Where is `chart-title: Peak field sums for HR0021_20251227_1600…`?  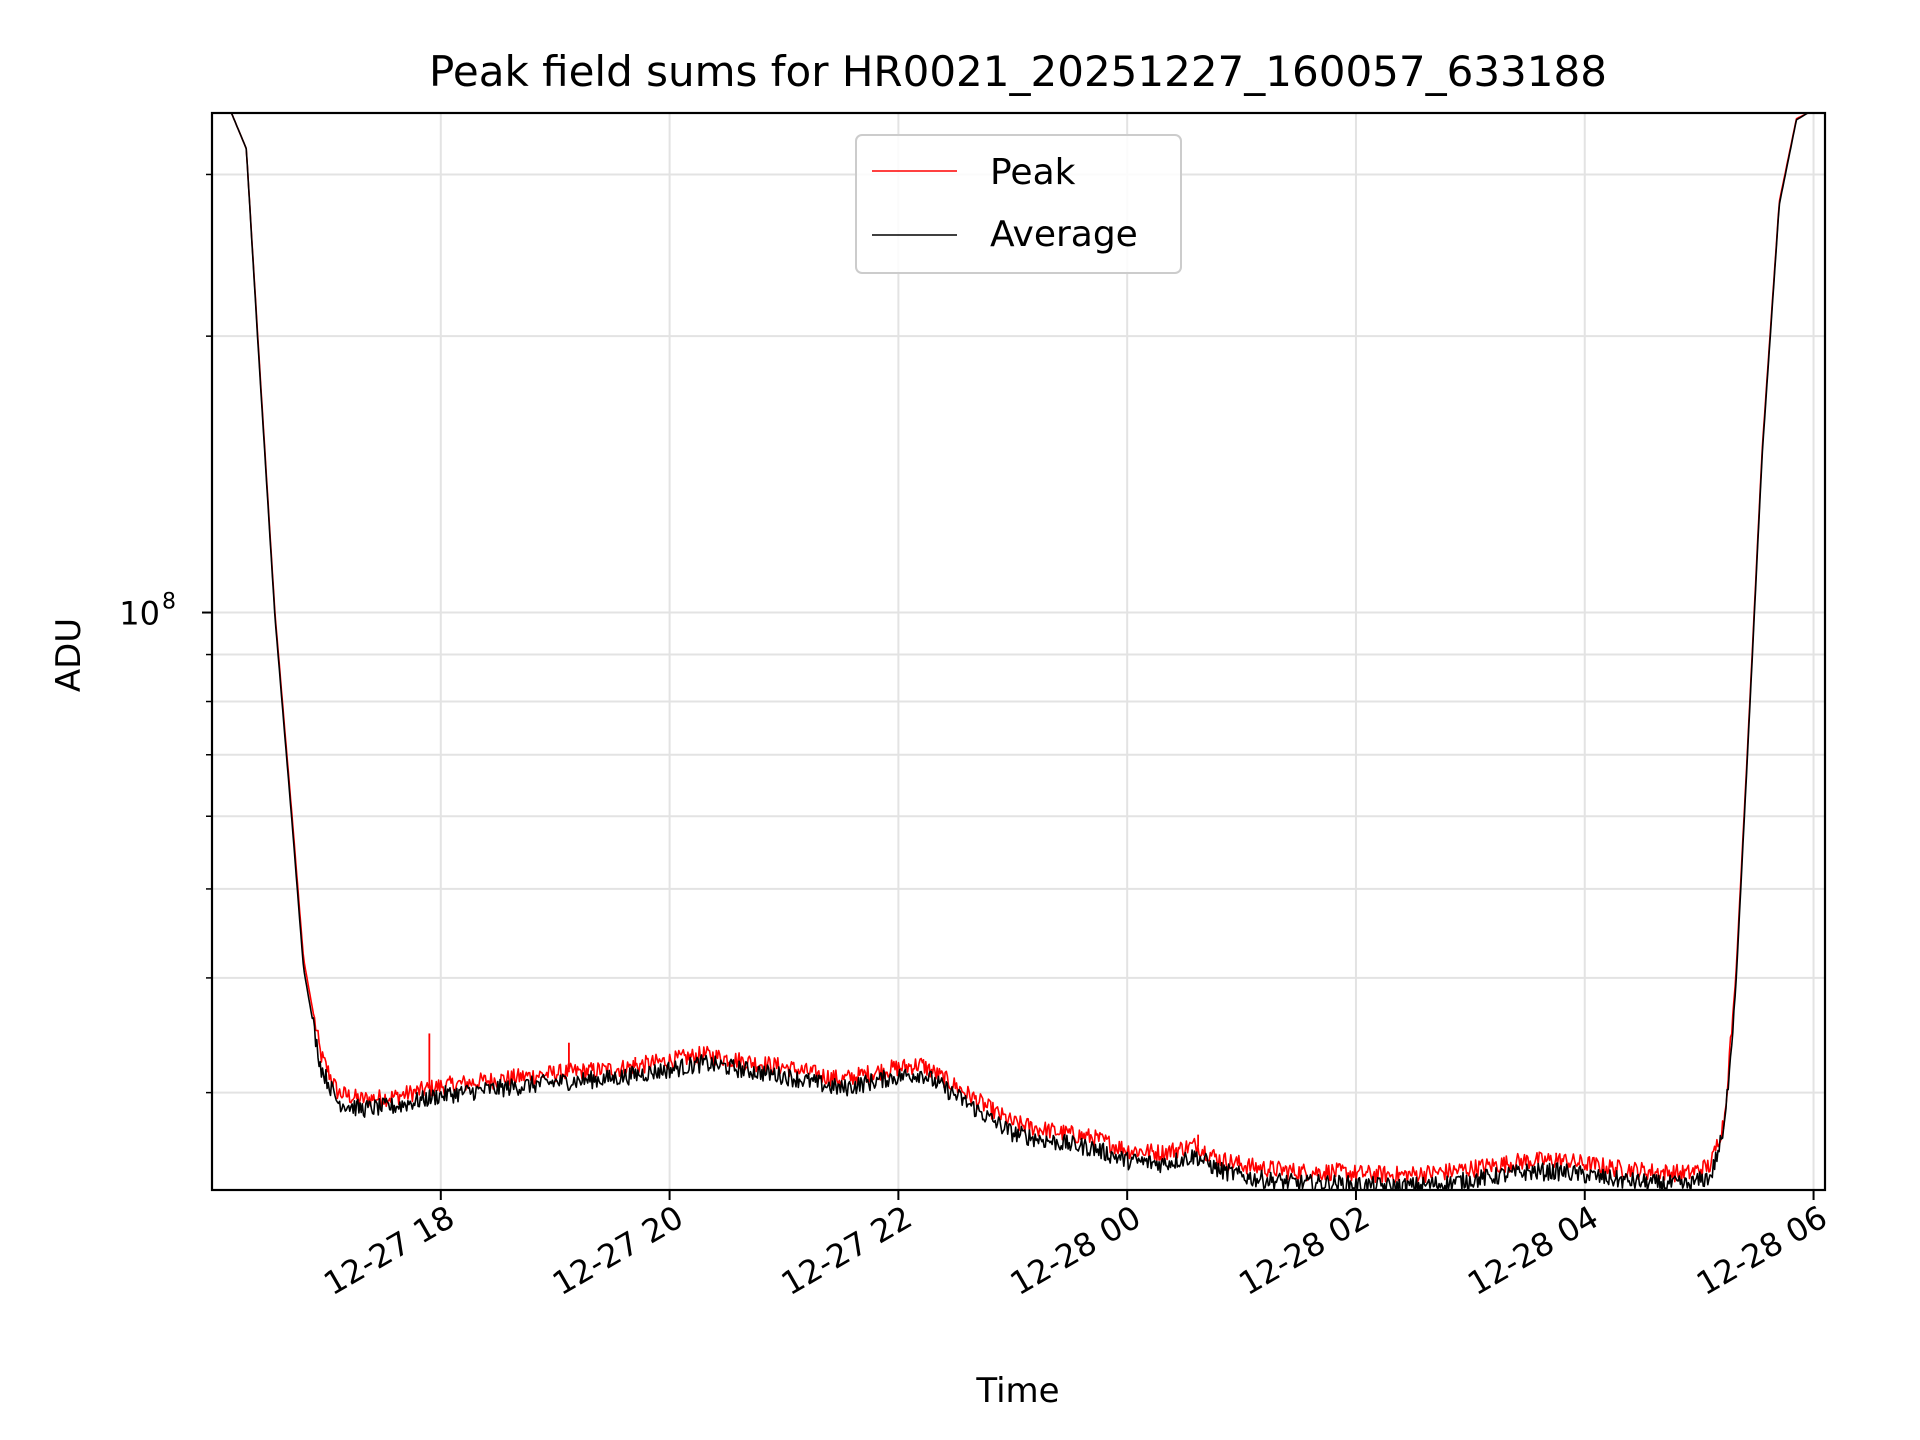
chart-title: Peak field sums for HR0021_20251227_1600… is located at coordinates (1018, 71).